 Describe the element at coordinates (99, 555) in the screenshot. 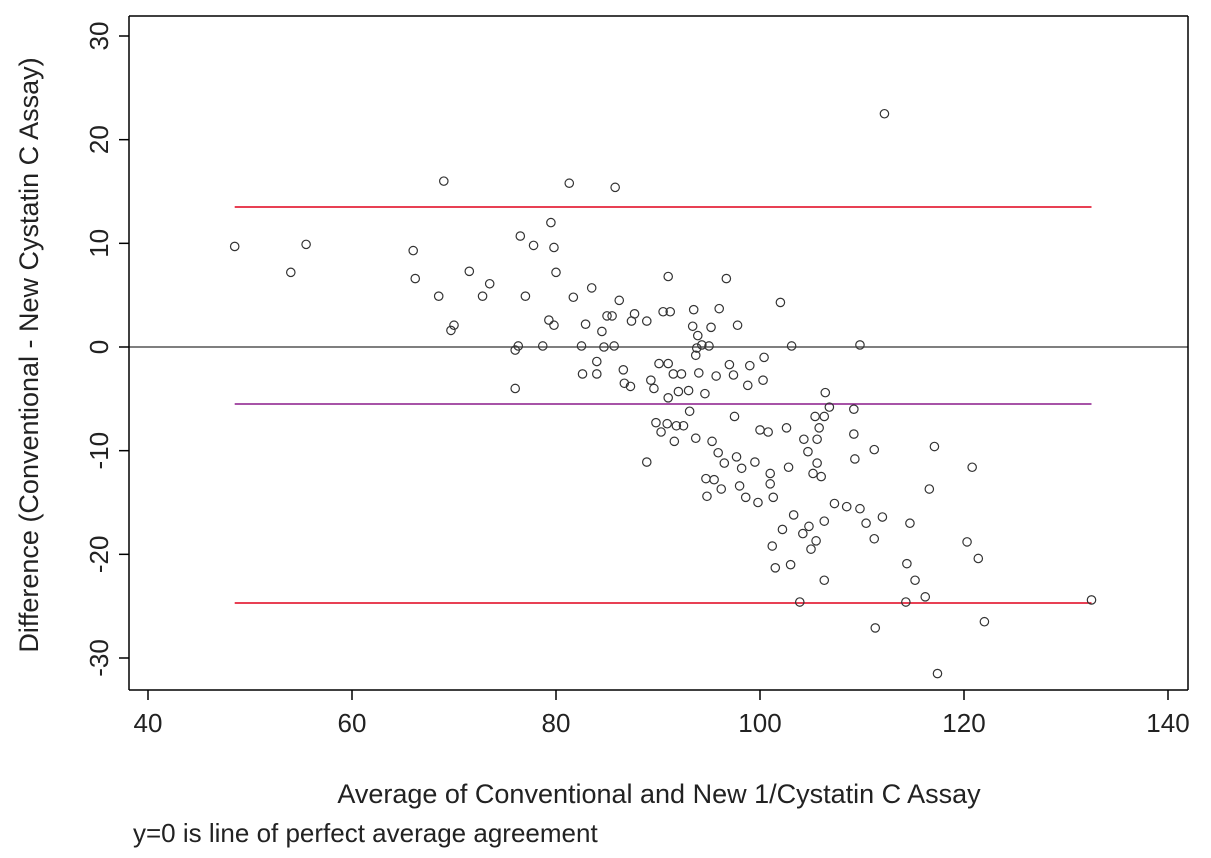

I see `y-tick-label: -20` at that location.